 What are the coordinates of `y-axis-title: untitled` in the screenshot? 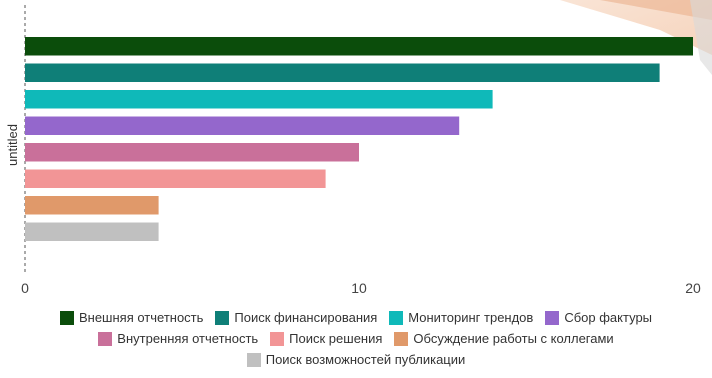 It's located at (12, 145).